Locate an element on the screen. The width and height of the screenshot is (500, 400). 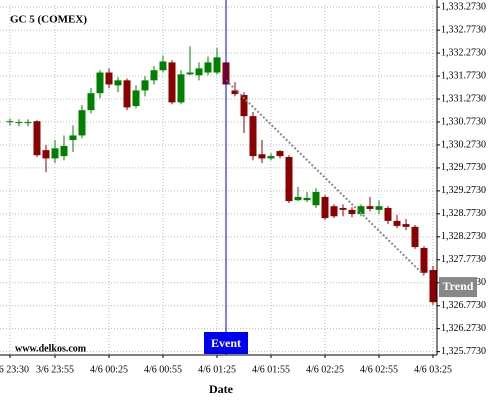
y-tick-label: 1,328.2730 is located at coordinates (463, 236).